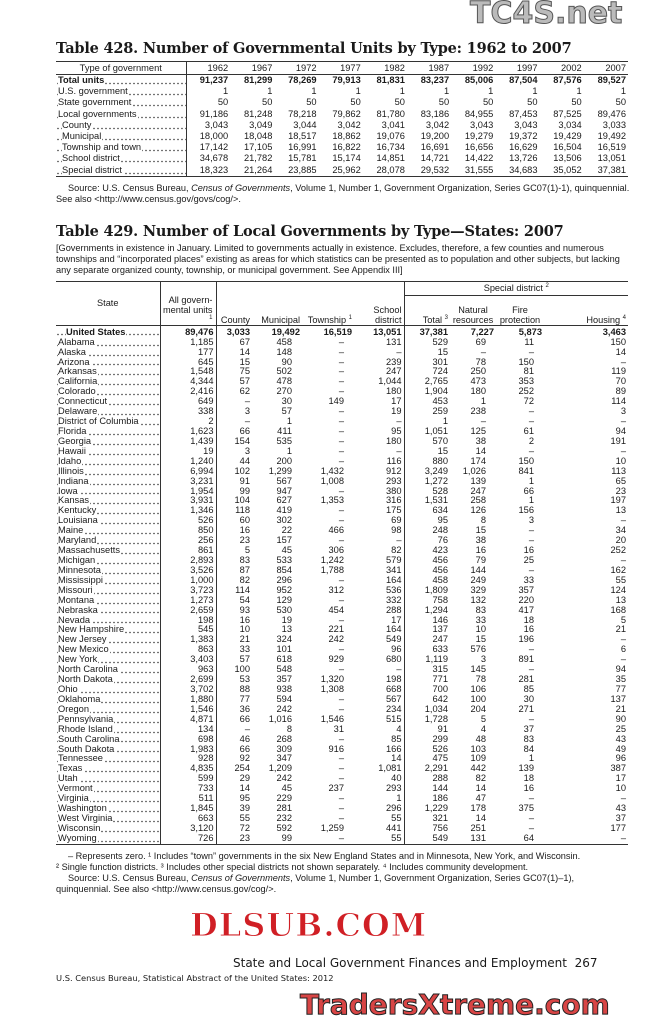 The height and width of the screenshot is (1024, 652). What do you see at coordinates (393, 124) in the screenshot?
I see `cell-value: 3,041` at bounding box center [393, 124].